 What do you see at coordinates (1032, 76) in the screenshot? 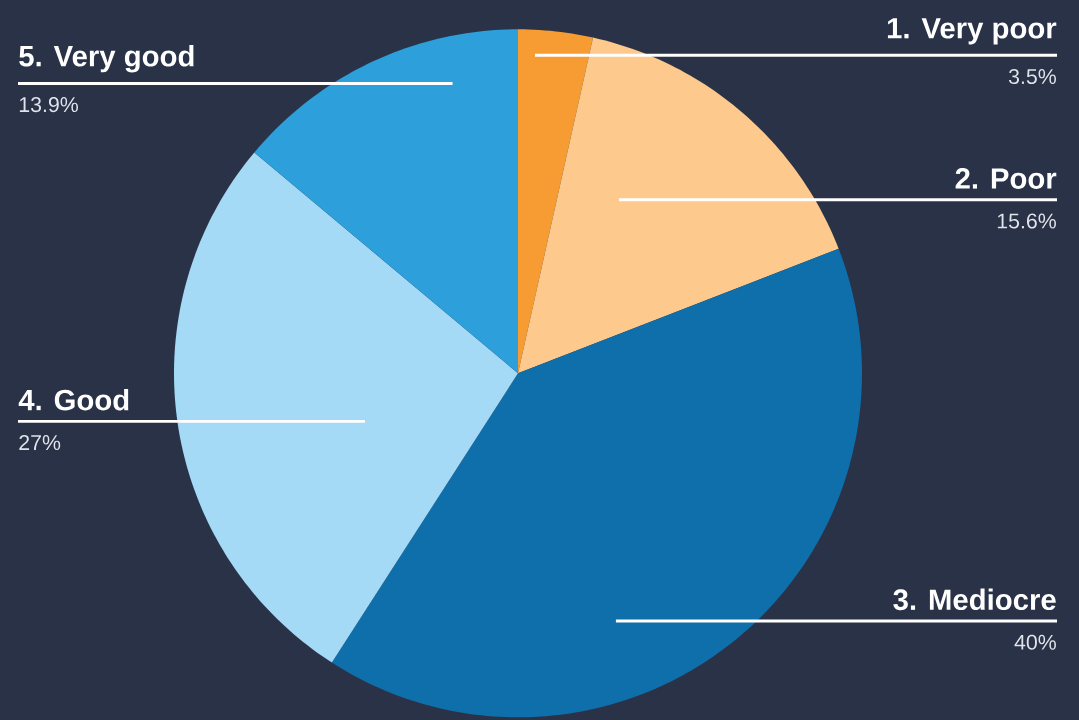
I see `data-label: 3.5%` at bounding box center [1032, 76].